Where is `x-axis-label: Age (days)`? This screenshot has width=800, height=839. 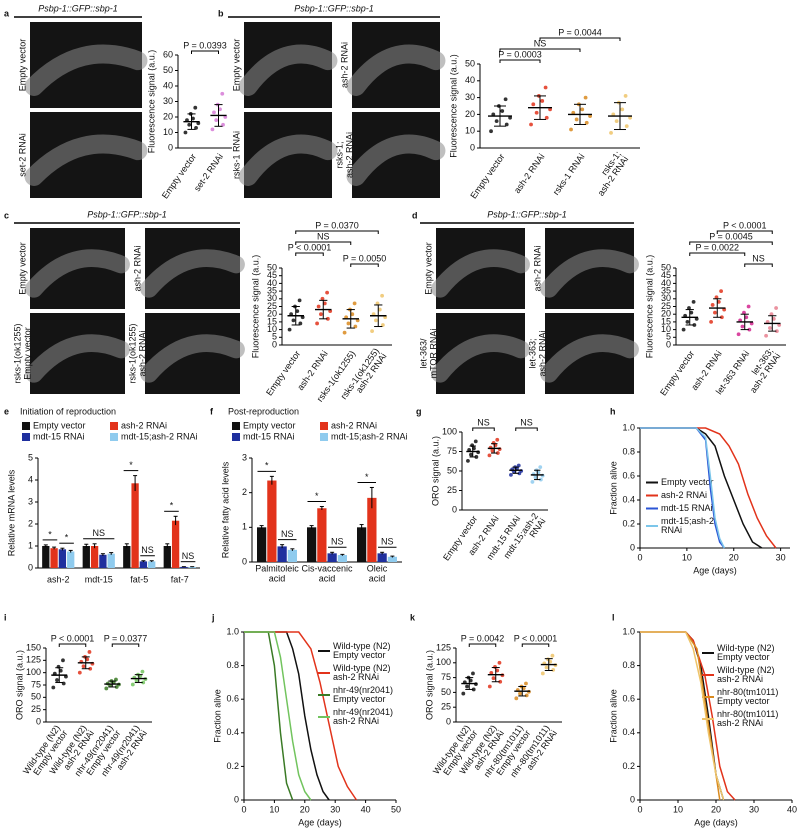
x-axis-label: Age (days) is located at coordinates (320, 822).